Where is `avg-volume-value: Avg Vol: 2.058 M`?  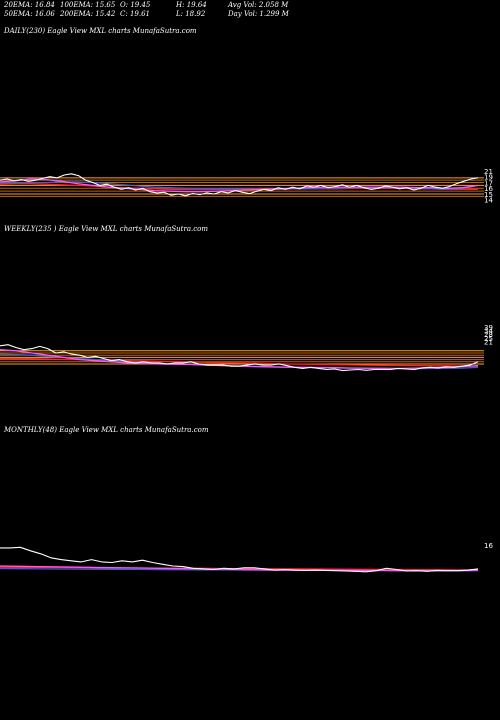 avg-volume-value: Avg Vol: 2.058 M is located at coordinates (258, 5).